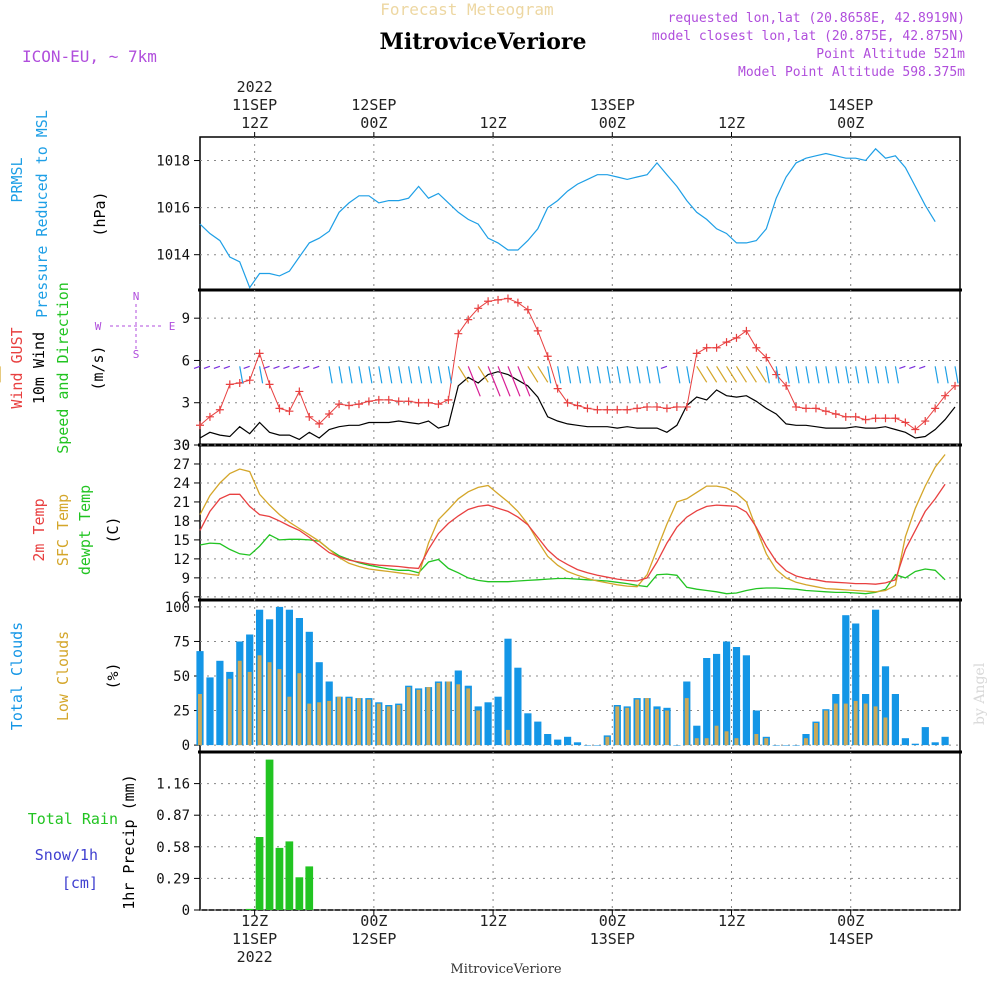 Image resolution: width=1000 pixels, height=1000 pixels. Describe the element at coordinates (731, 123) in the screenshot. I see `top-time-label-4-0: 12Z` at that location.